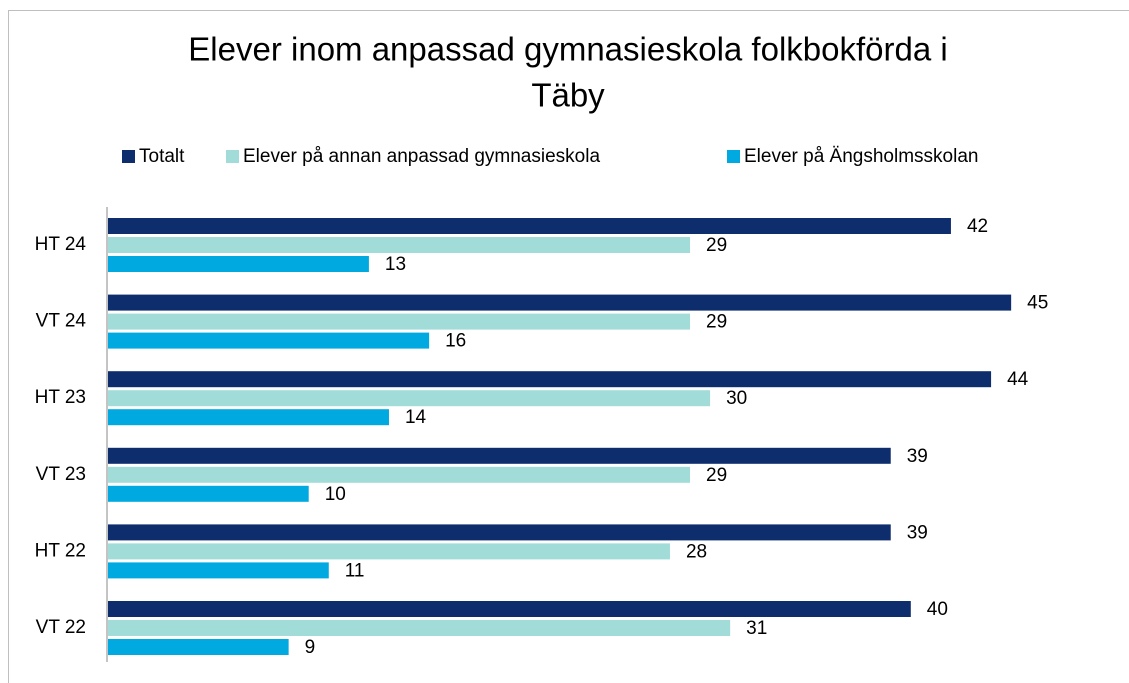 The width and height of the screenshot is (1129, 683). What do you see at coordinates (1018, 379) in the screenshot?
I see `data-label: 44` at bounding box center [1018, 379].